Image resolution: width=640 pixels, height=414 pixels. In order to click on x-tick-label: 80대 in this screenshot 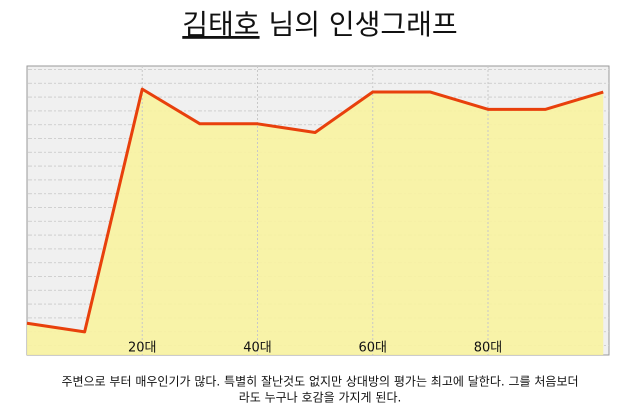, I will do `click(488, 348)`.